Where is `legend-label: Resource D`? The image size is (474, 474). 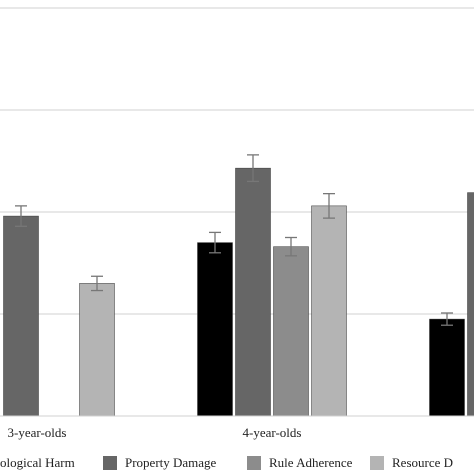
legend-label: Resource D is located at coordinates (422, 462).